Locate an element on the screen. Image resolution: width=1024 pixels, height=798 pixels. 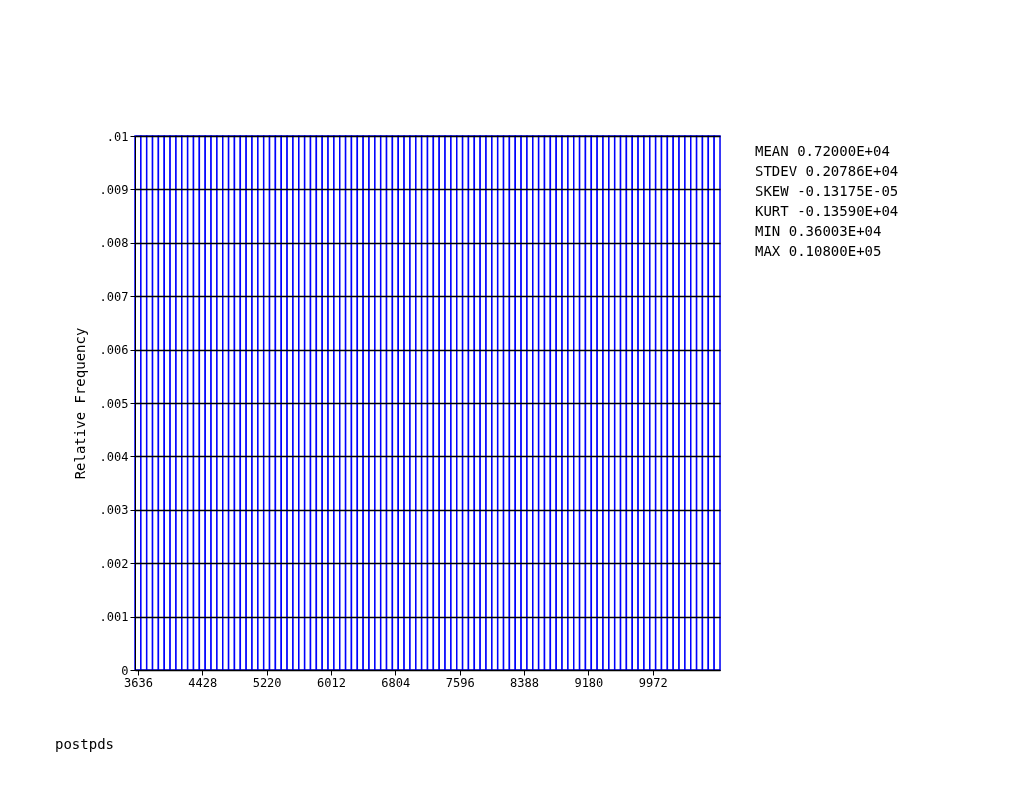
y-tick-label: .004 is located at coordinates (114, 456).